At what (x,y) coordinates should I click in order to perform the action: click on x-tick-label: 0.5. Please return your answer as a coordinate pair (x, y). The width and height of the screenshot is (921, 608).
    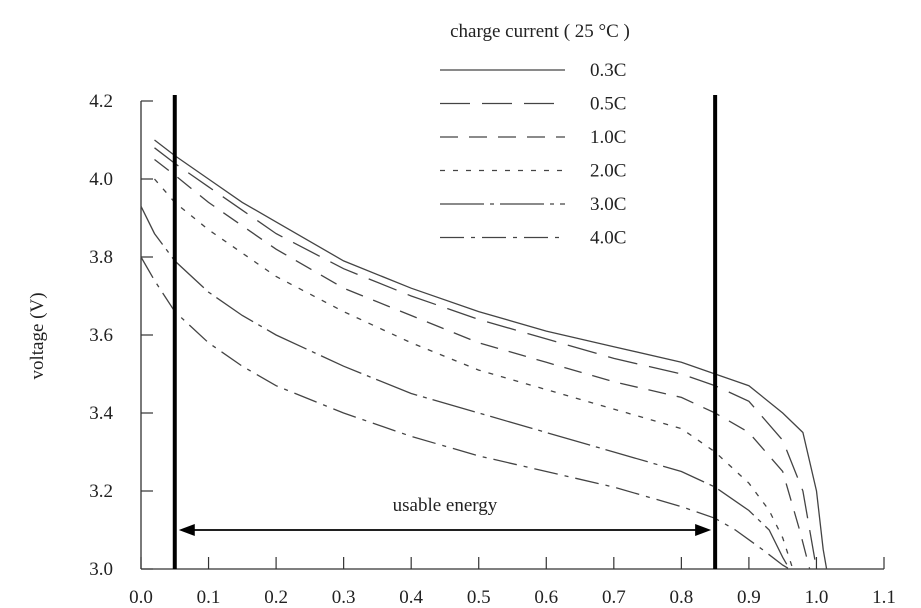
    Looking at the image, I should click on (479, 597).